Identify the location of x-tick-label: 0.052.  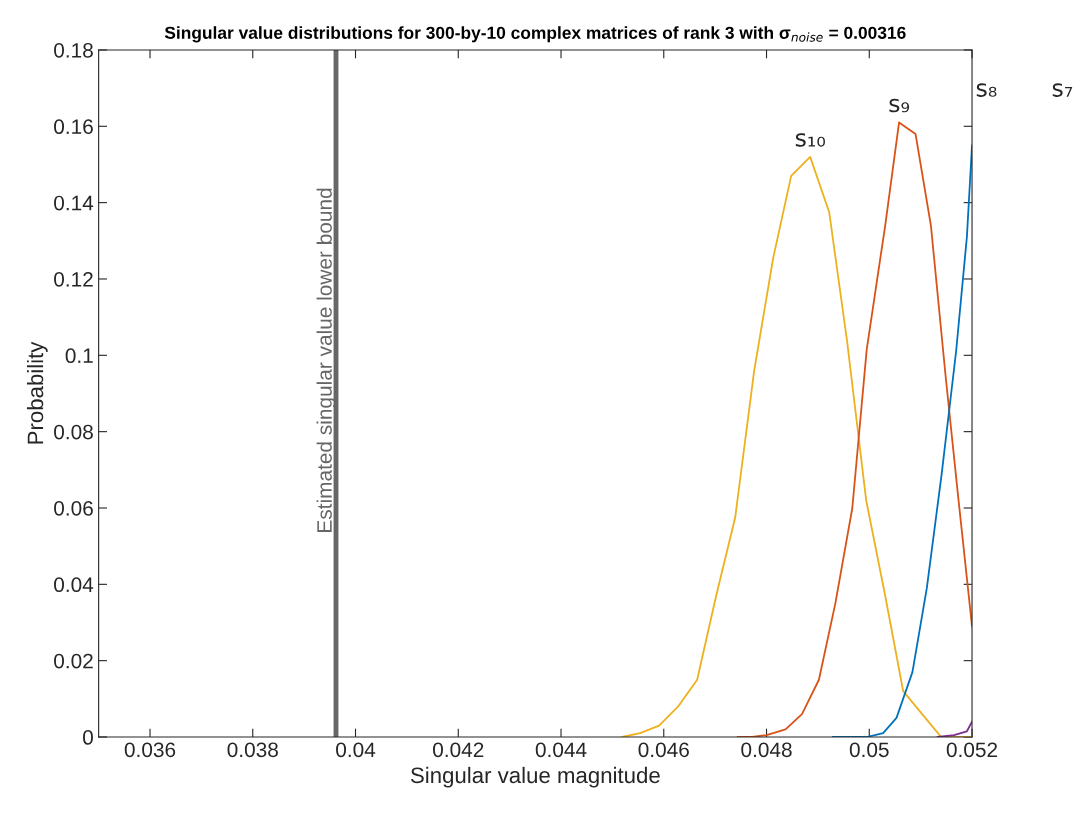
(972, 750).